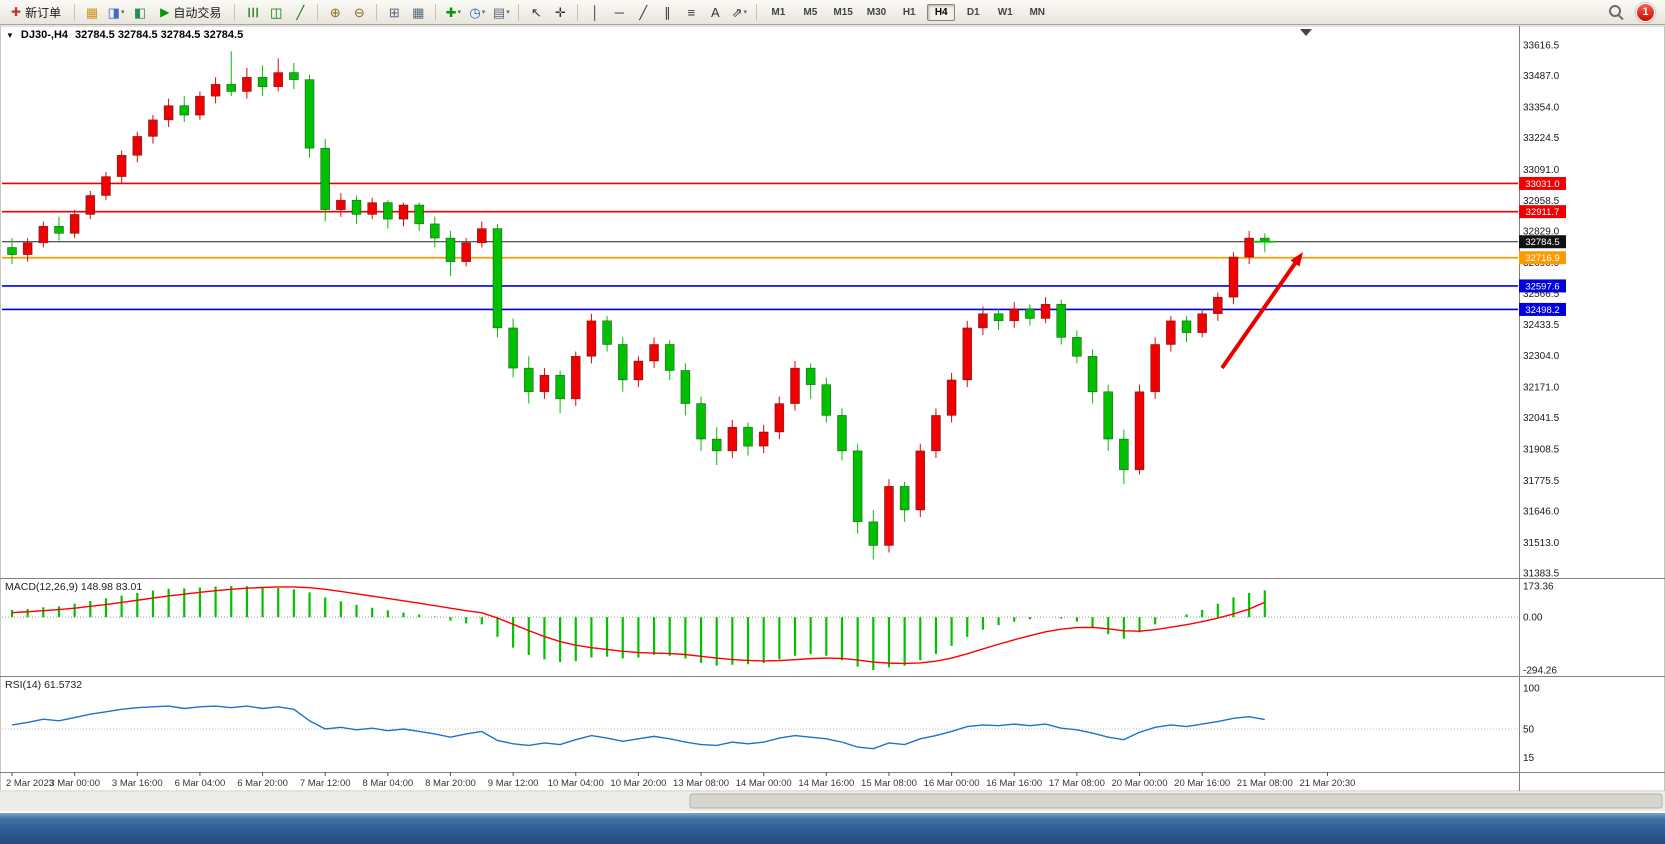 This screenshot has height=844, width=1665. Describe the element at coordinates (116, 12) in the screenshot. I see `profiles-icon: ◨ ▾` at that location.